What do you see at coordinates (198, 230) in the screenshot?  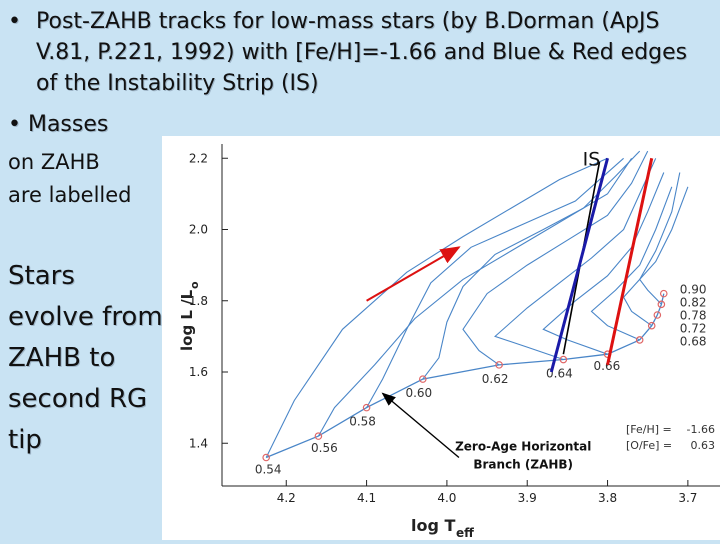 I see `y-tick-label: 2.0` at bounding box center [198, 230].